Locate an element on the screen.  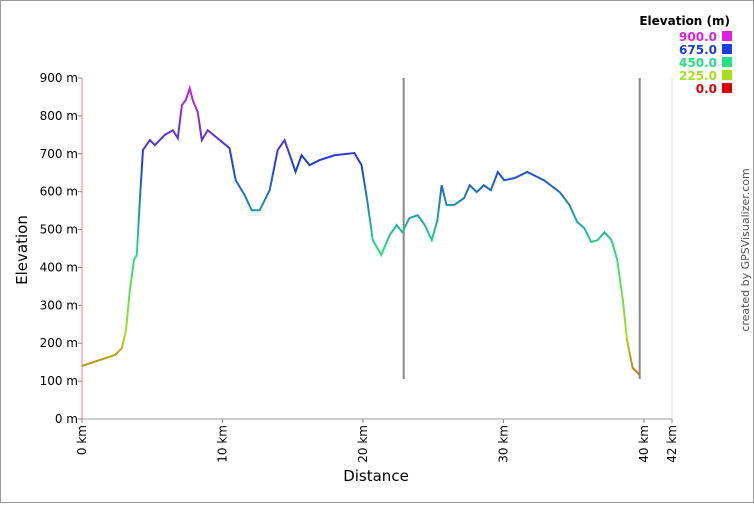
x-tick-label: 40 km is located at coordinates (644, 444).